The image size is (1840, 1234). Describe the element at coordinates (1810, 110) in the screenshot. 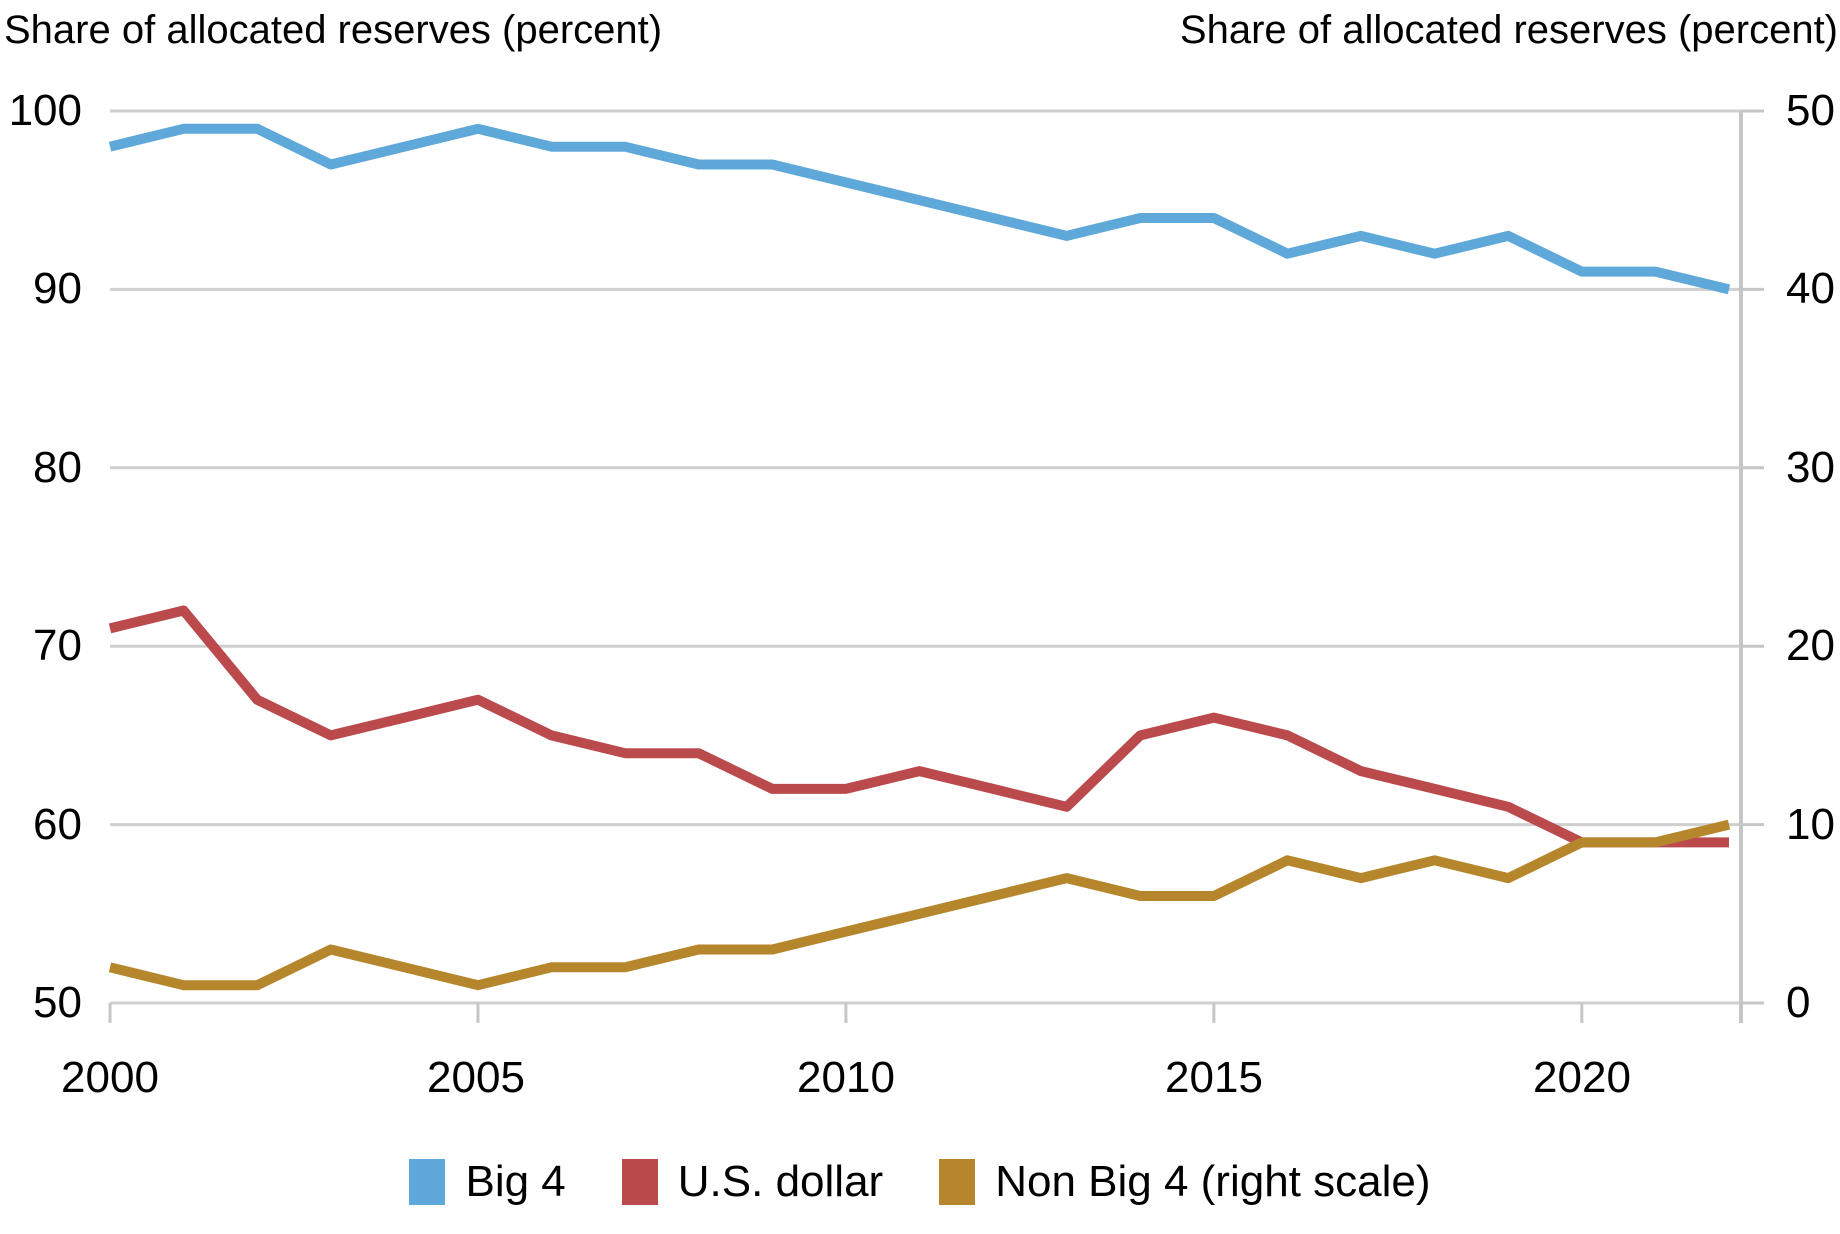

I see `right-axis-tick-label: 50` at that location.